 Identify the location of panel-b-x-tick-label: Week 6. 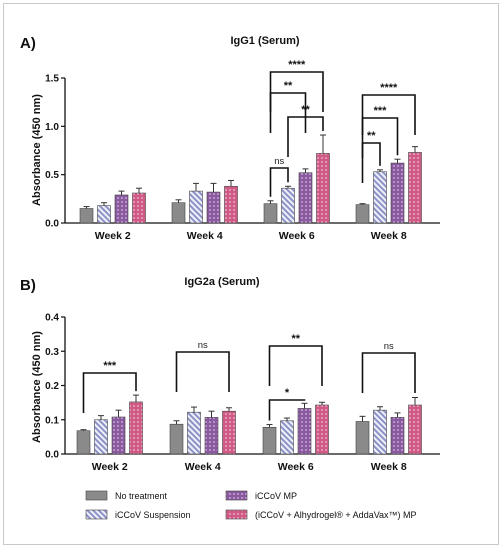
(296, 467).